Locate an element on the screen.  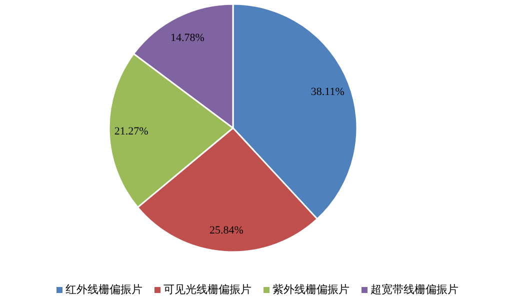
data-label: 38.11% is located at coordinates (327, 92).